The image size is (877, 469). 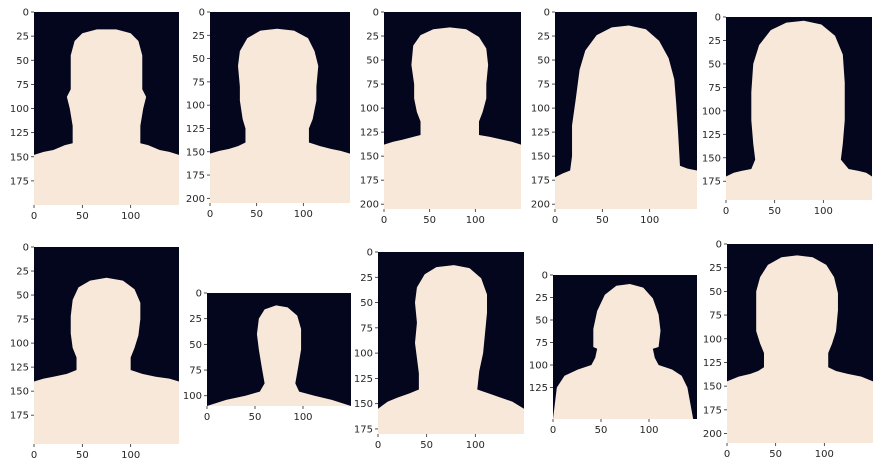 I want to click on mask-panel-7: 0 50 100 0 25 50 75 100, so click(x=266, y=352).